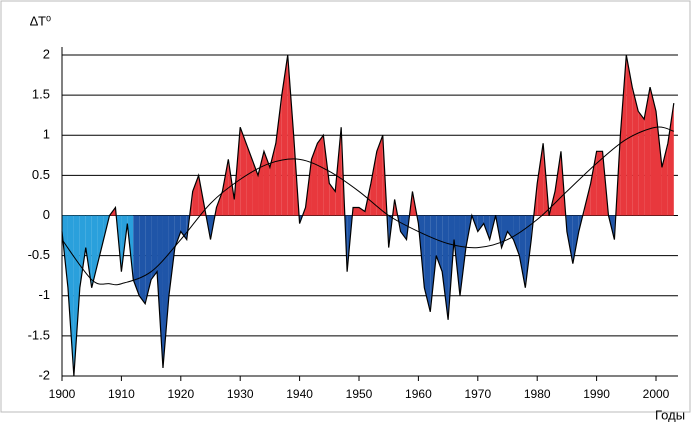 This screenshot has width=692, height=433. I want to click on y-tick-label: 0.5, so click(41, 174).